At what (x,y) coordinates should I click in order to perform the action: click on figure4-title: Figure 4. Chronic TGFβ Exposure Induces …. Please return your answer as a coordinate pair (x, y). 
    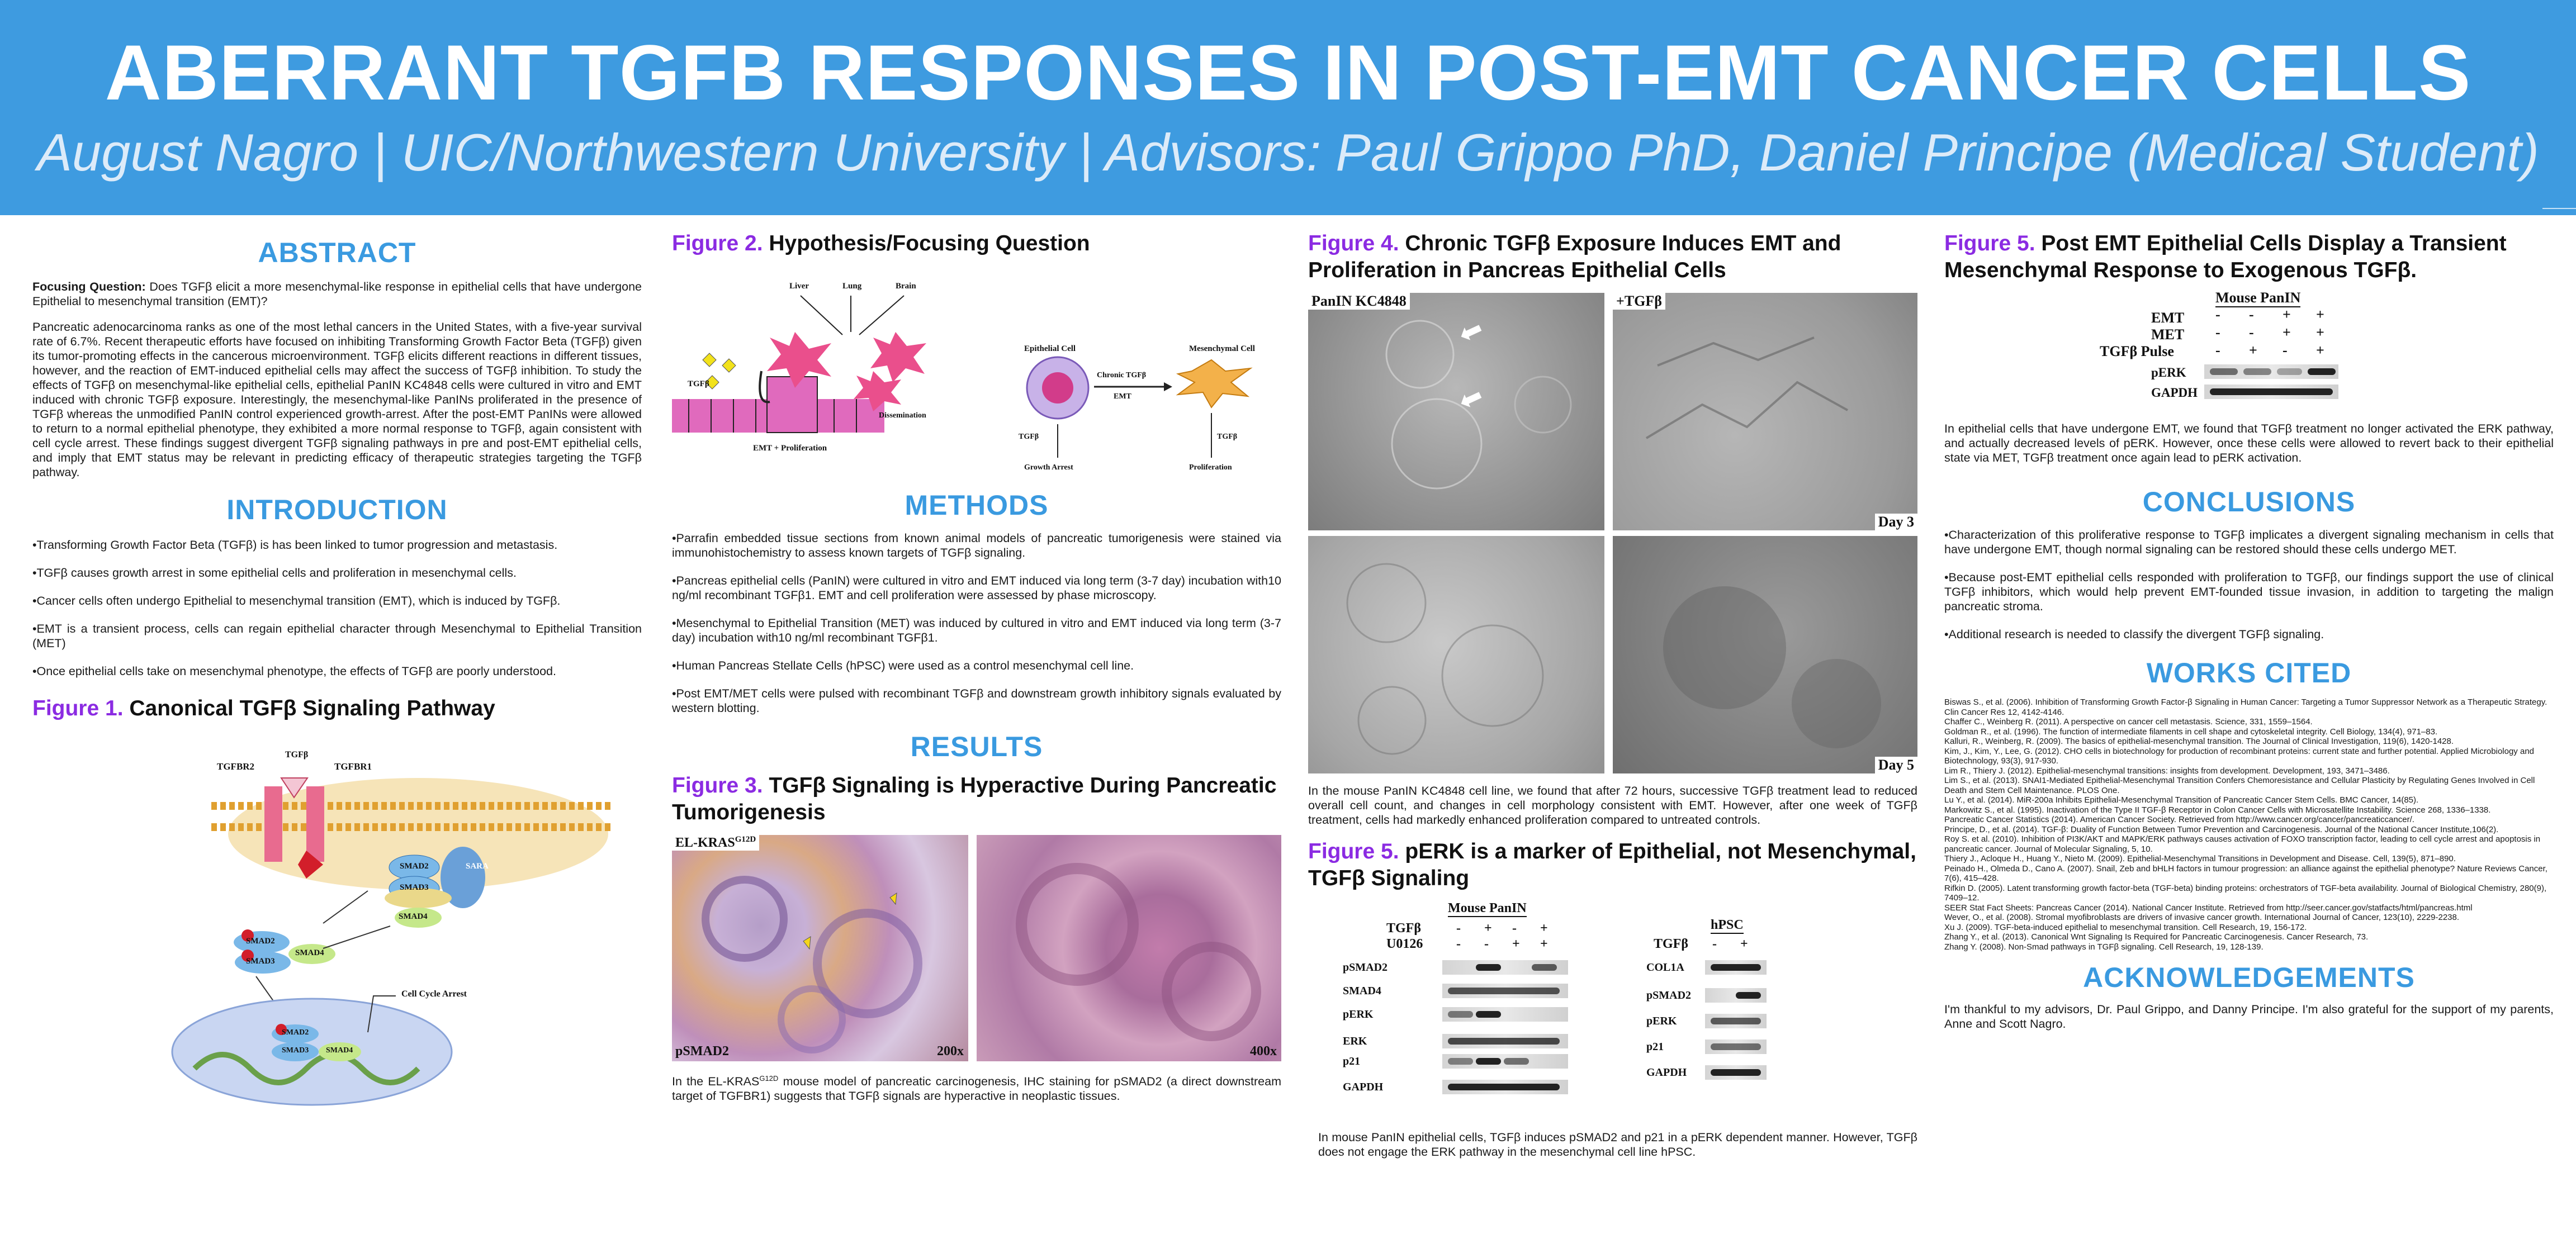
    Looking at the image, I should click on (1612, 257).